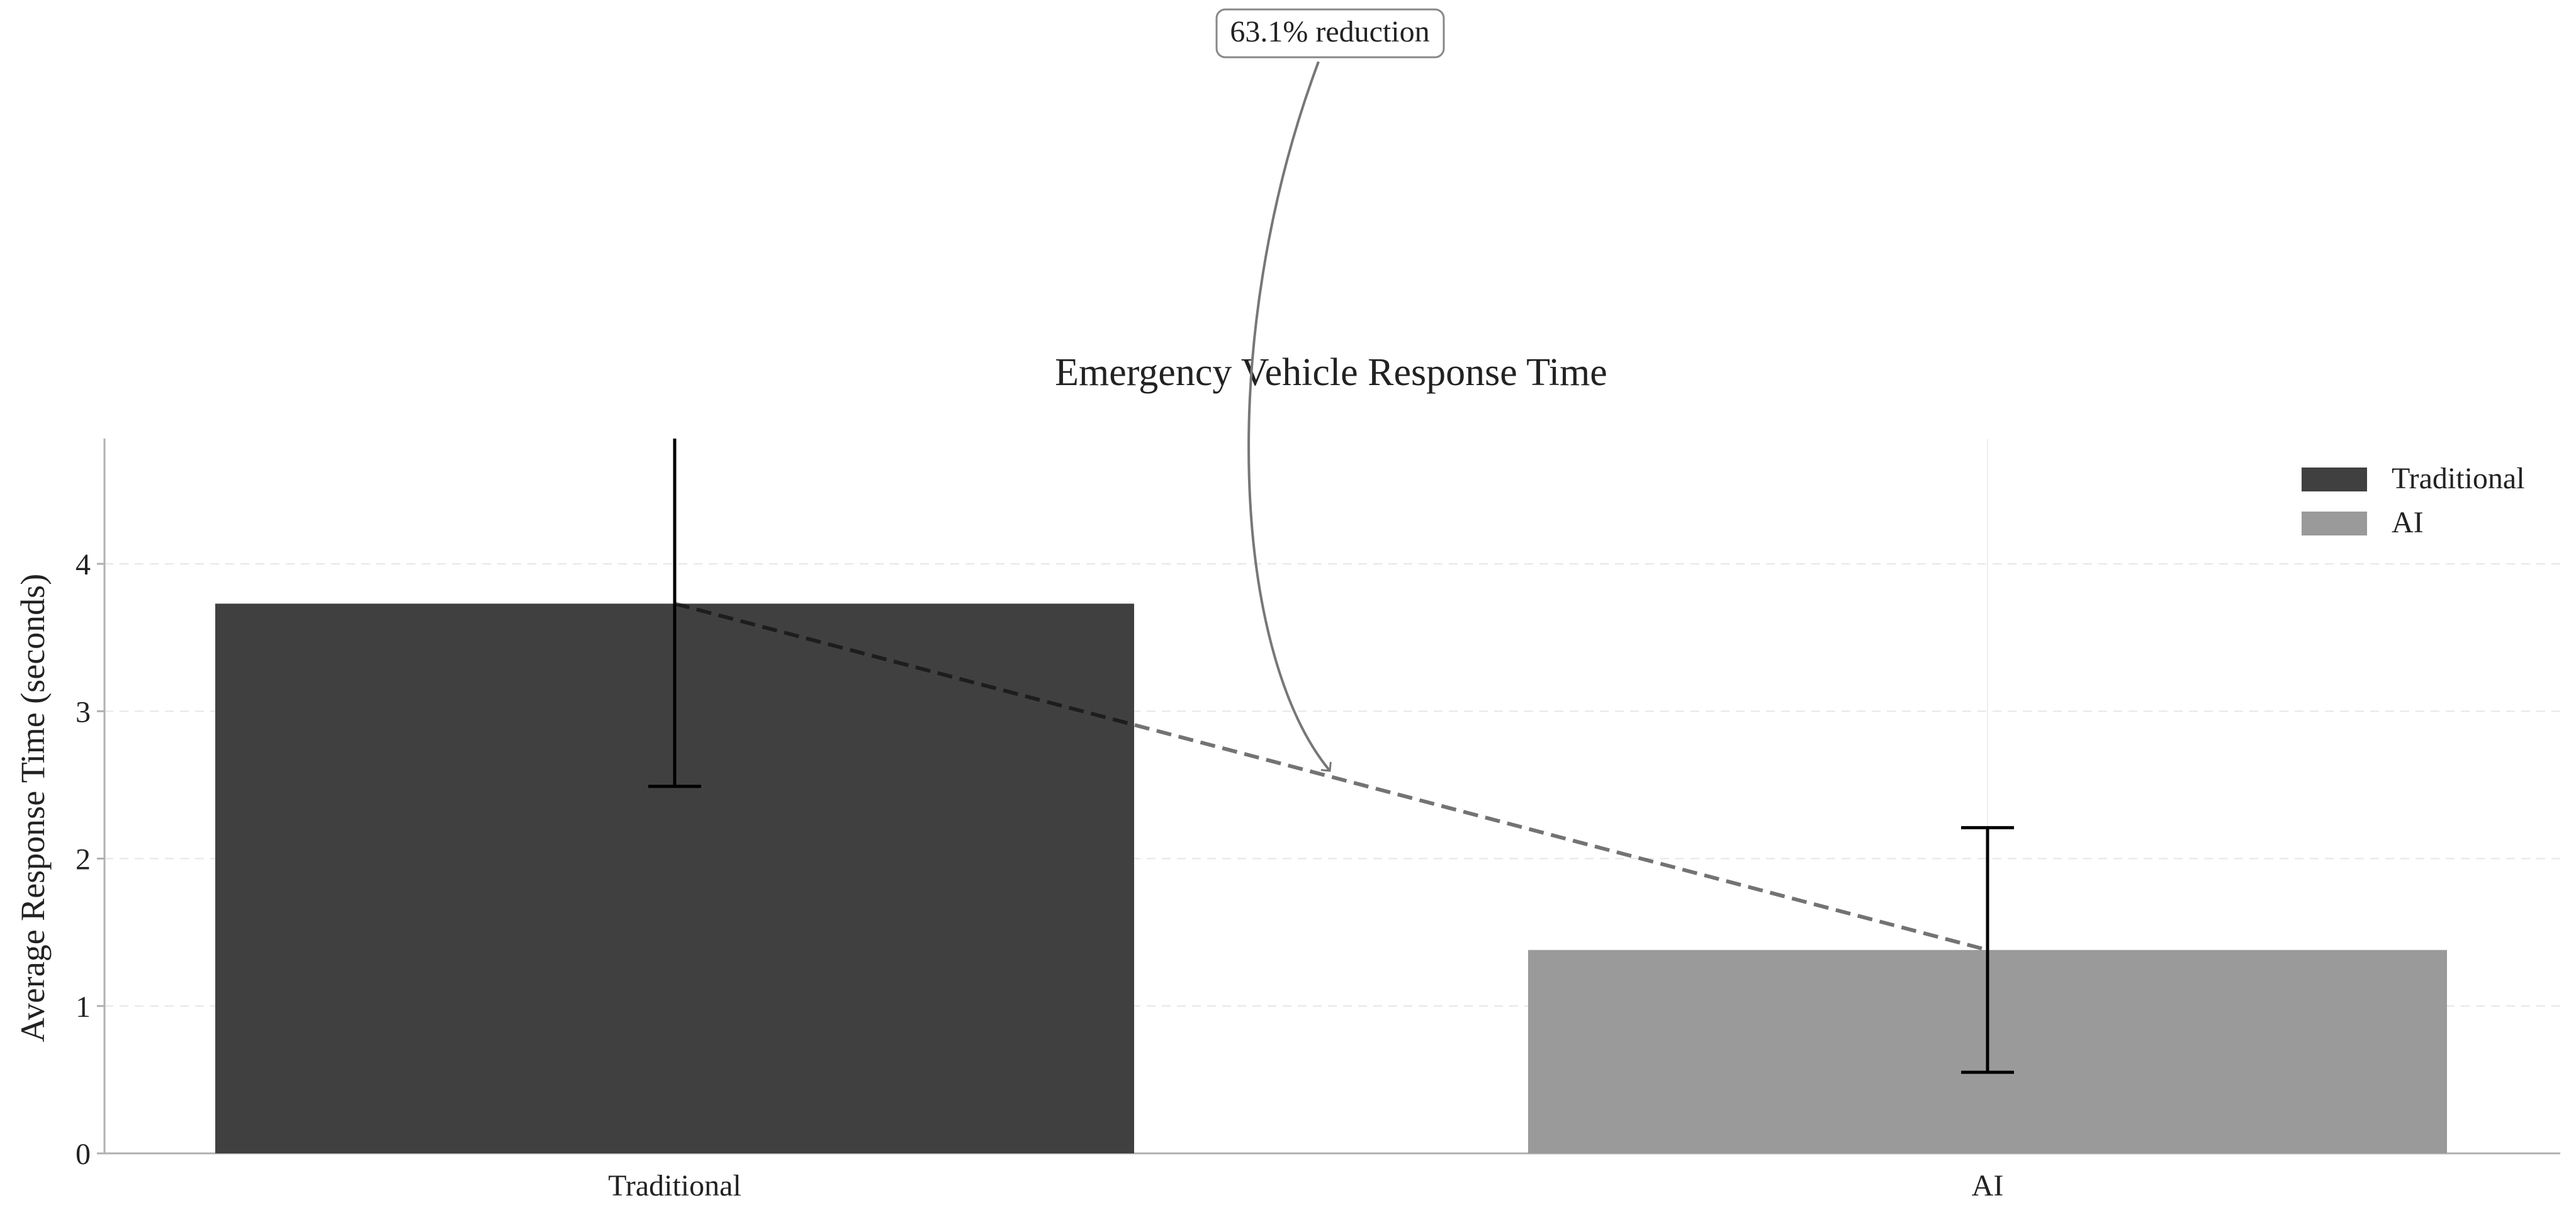  What do you see at coordinates (2334, 479) in the screenshot?
I see `legend-swatch-traditional` at bounding box center [2334, 479].